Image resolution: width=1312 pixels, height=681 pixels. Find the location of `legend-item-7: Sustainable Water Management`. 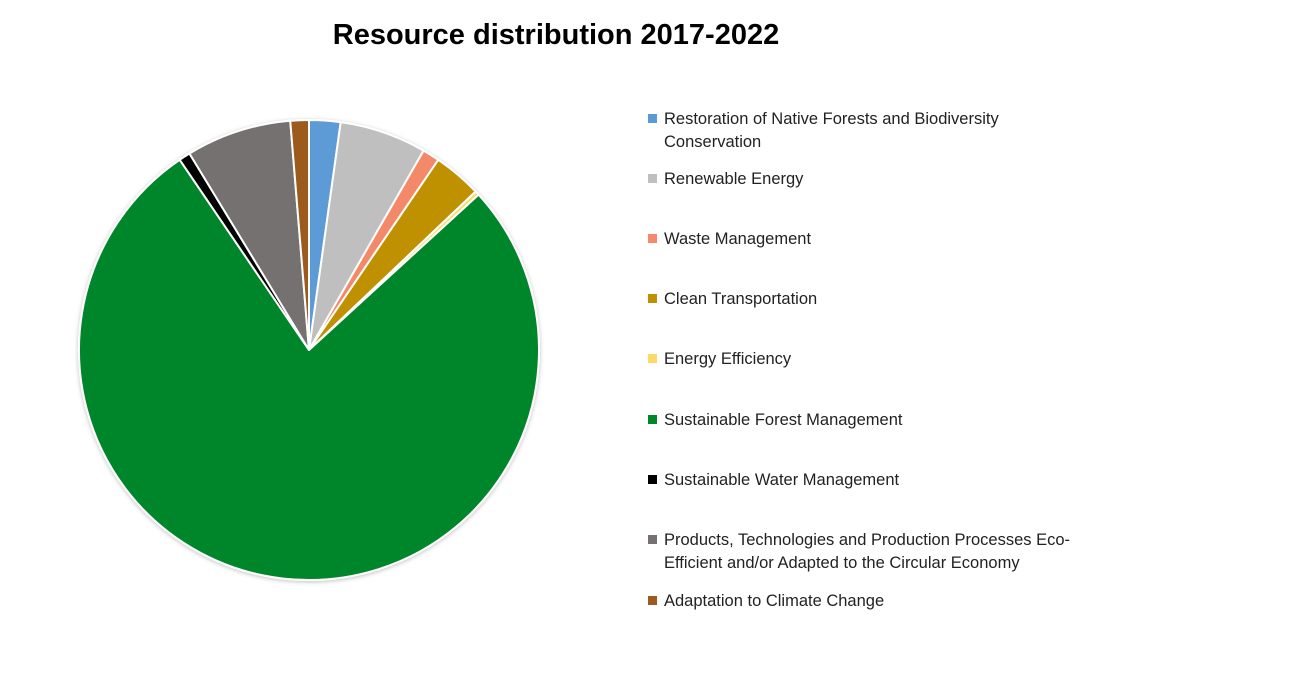

legend-item-7: Sustainable Water Management is located at coordinates (866, 480).